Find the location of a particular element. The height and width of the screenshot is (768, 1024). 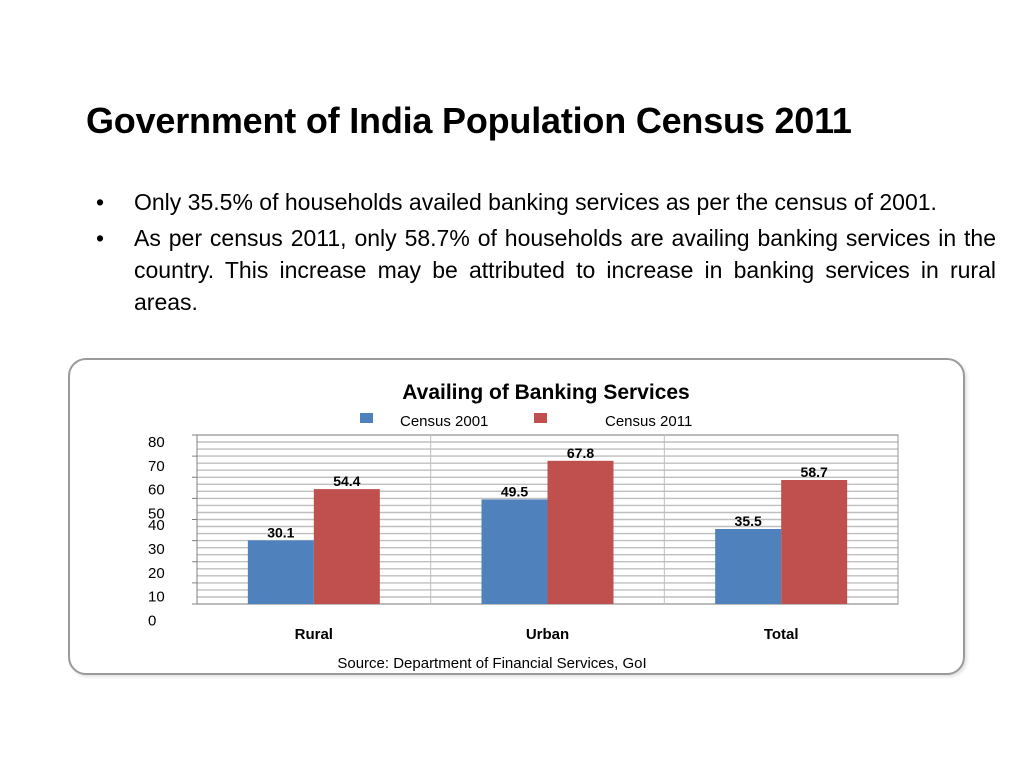

y-tick-label: 20 is located at coordinates (156, 573).